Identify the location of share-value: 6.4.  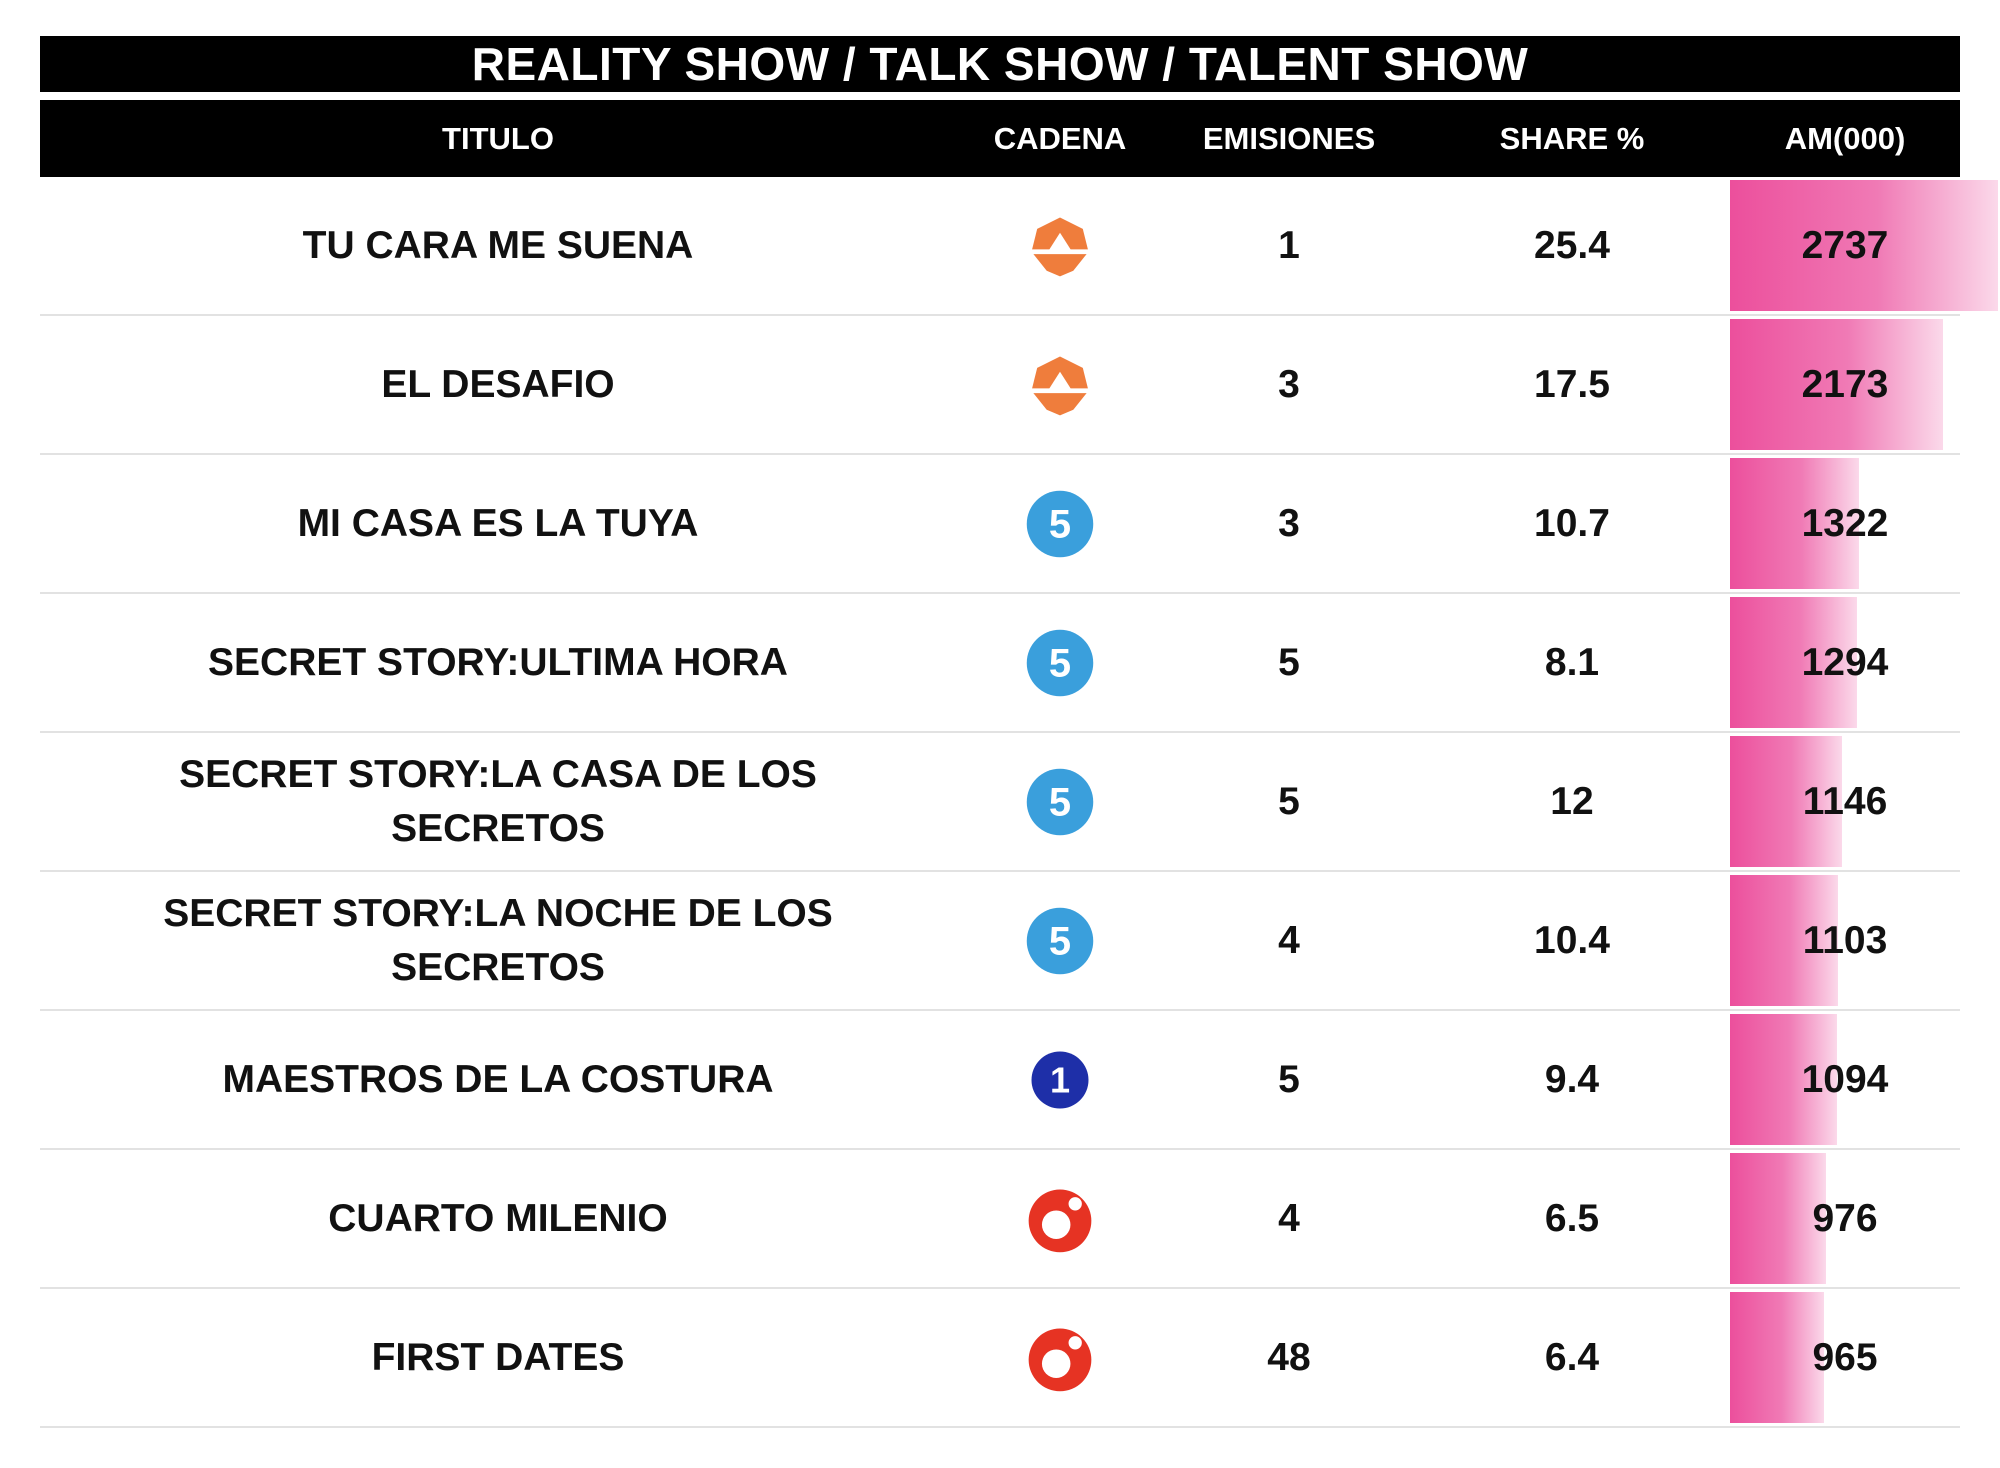
(1572, 1357).